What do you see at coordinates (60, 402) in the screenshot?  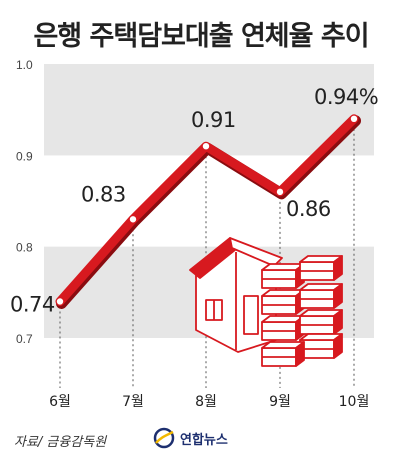 I see `x-tick-label: 6월` at bounding box center [60, 402].